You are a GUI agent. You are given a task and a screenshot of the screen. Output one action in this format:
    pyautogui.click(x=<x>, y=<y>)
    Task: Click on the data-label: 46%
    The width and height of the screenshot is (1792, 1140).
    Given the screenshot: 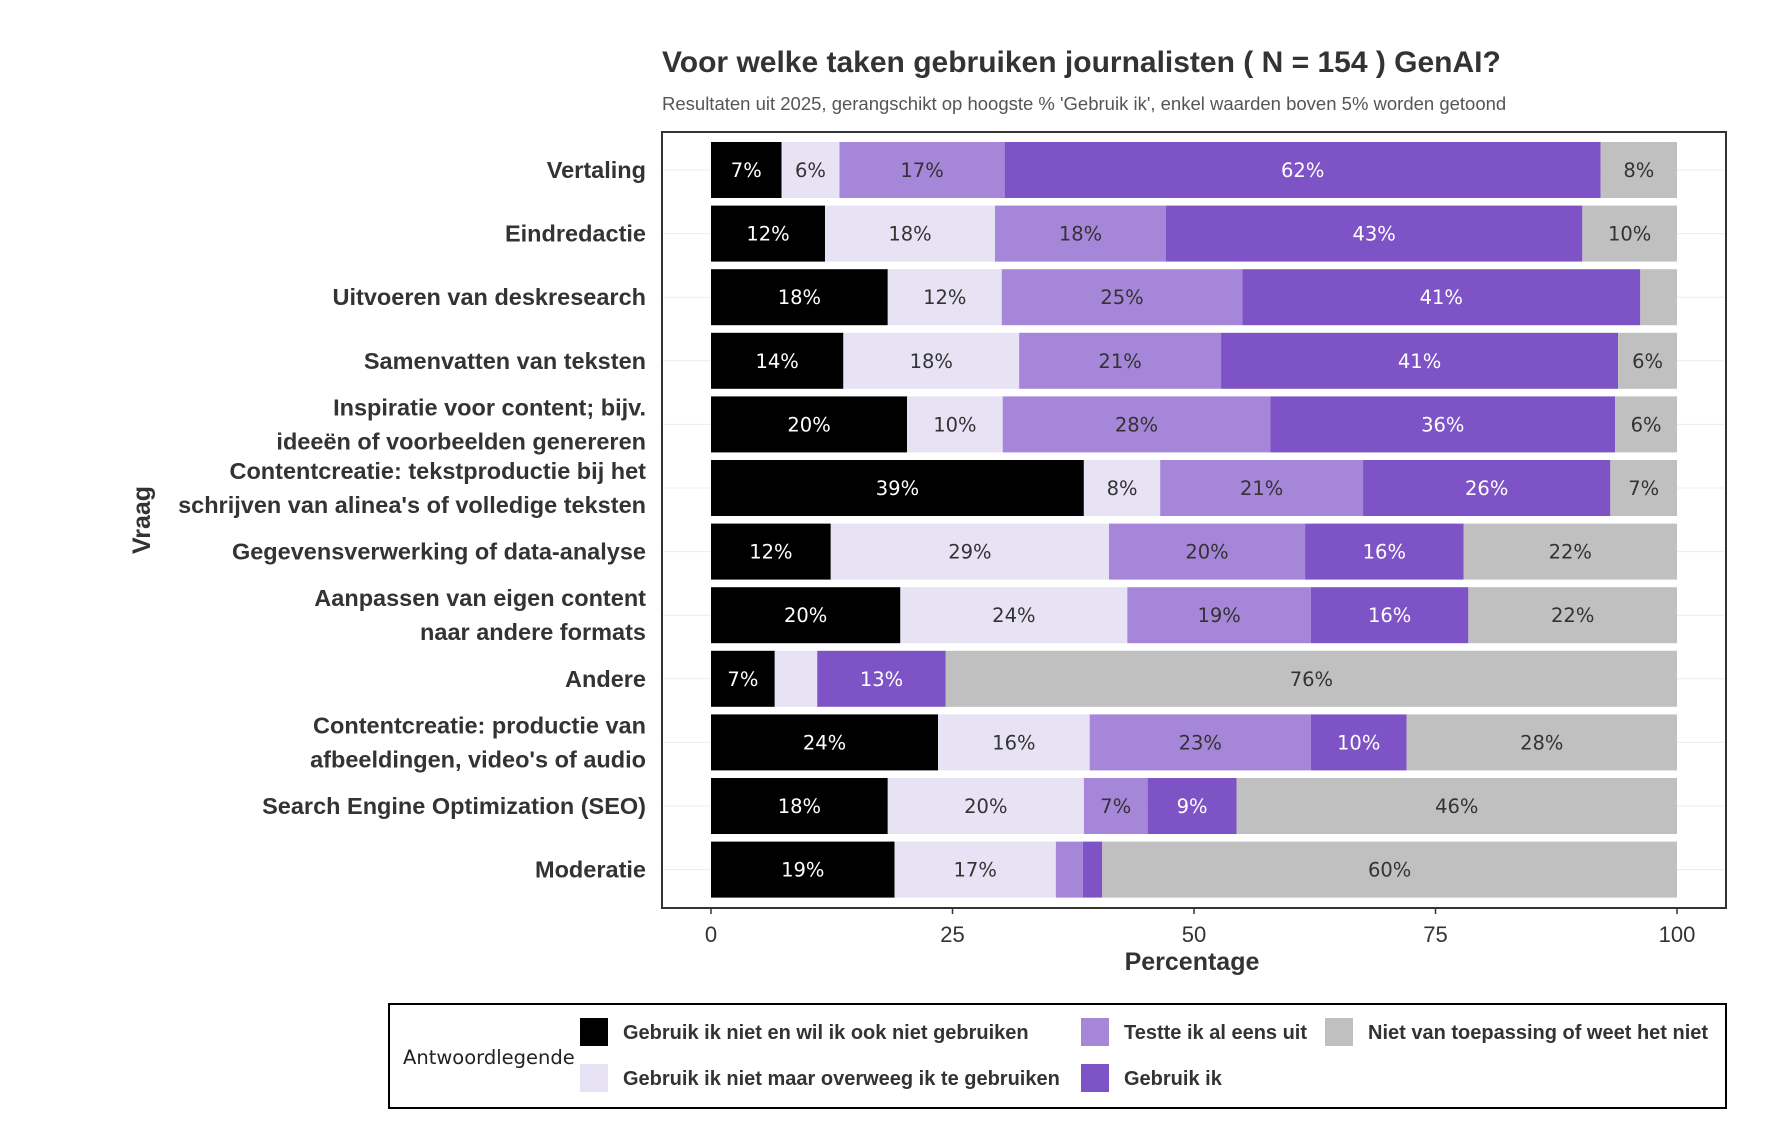 What is the action you would take?
    pyautogui.click(x=1456, y=806)
    